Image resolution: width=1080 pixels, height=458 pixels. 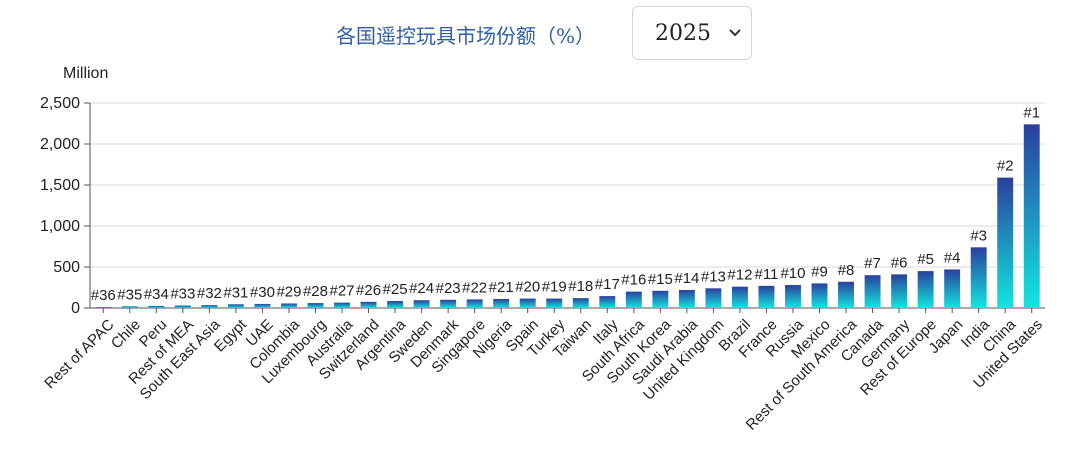 I want to click on rank-label: #19, so click(x=554, y=287).